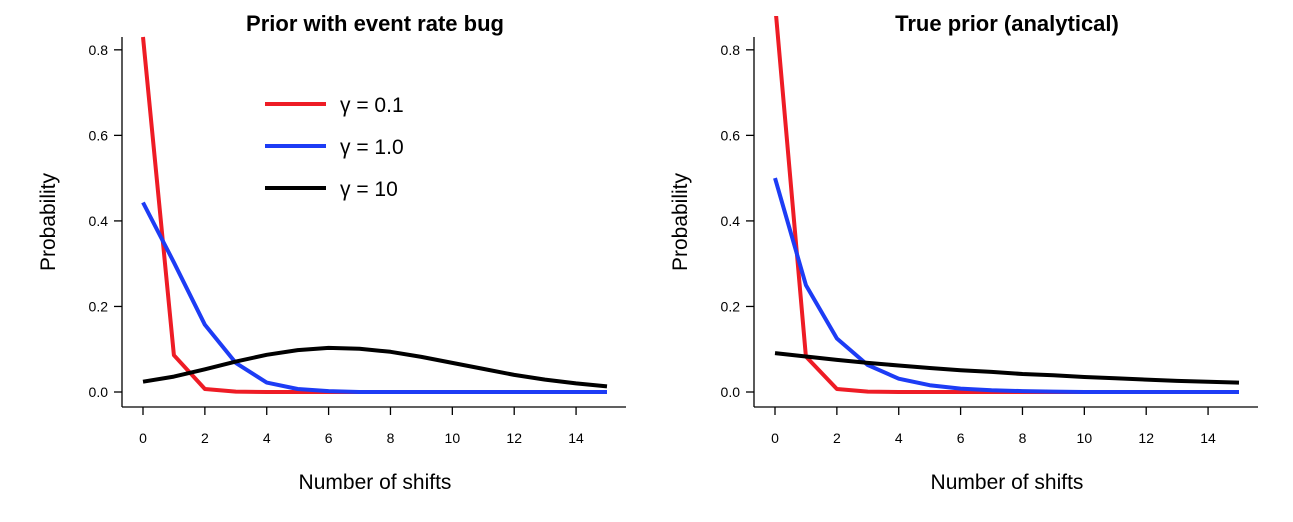  I want to click on chart-title: True prior (analytical), so click(1007, 23).